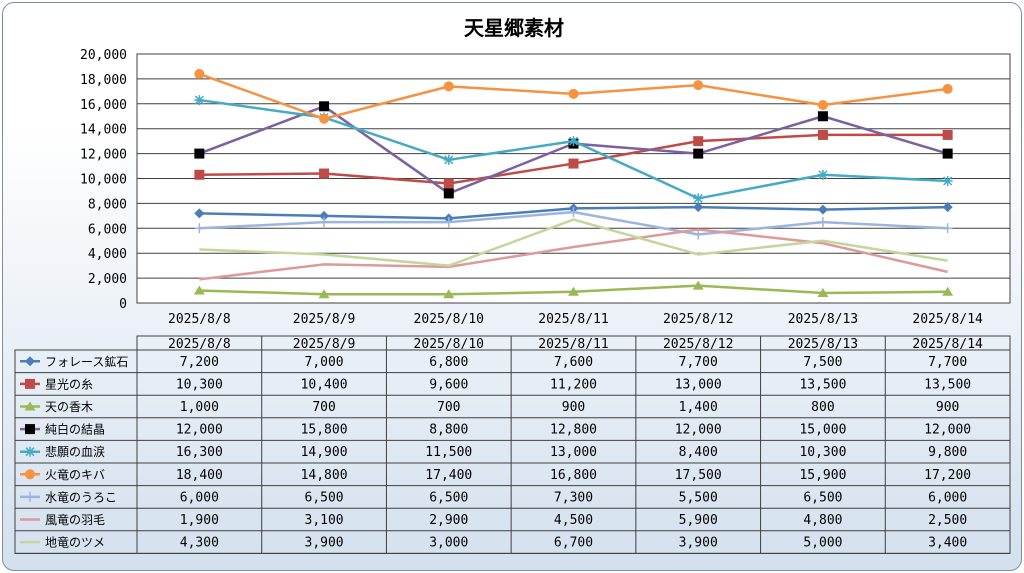  Describe the element at coordinates (324, 520) in the screenshot. I see `table-cell: 3,100` at that location.